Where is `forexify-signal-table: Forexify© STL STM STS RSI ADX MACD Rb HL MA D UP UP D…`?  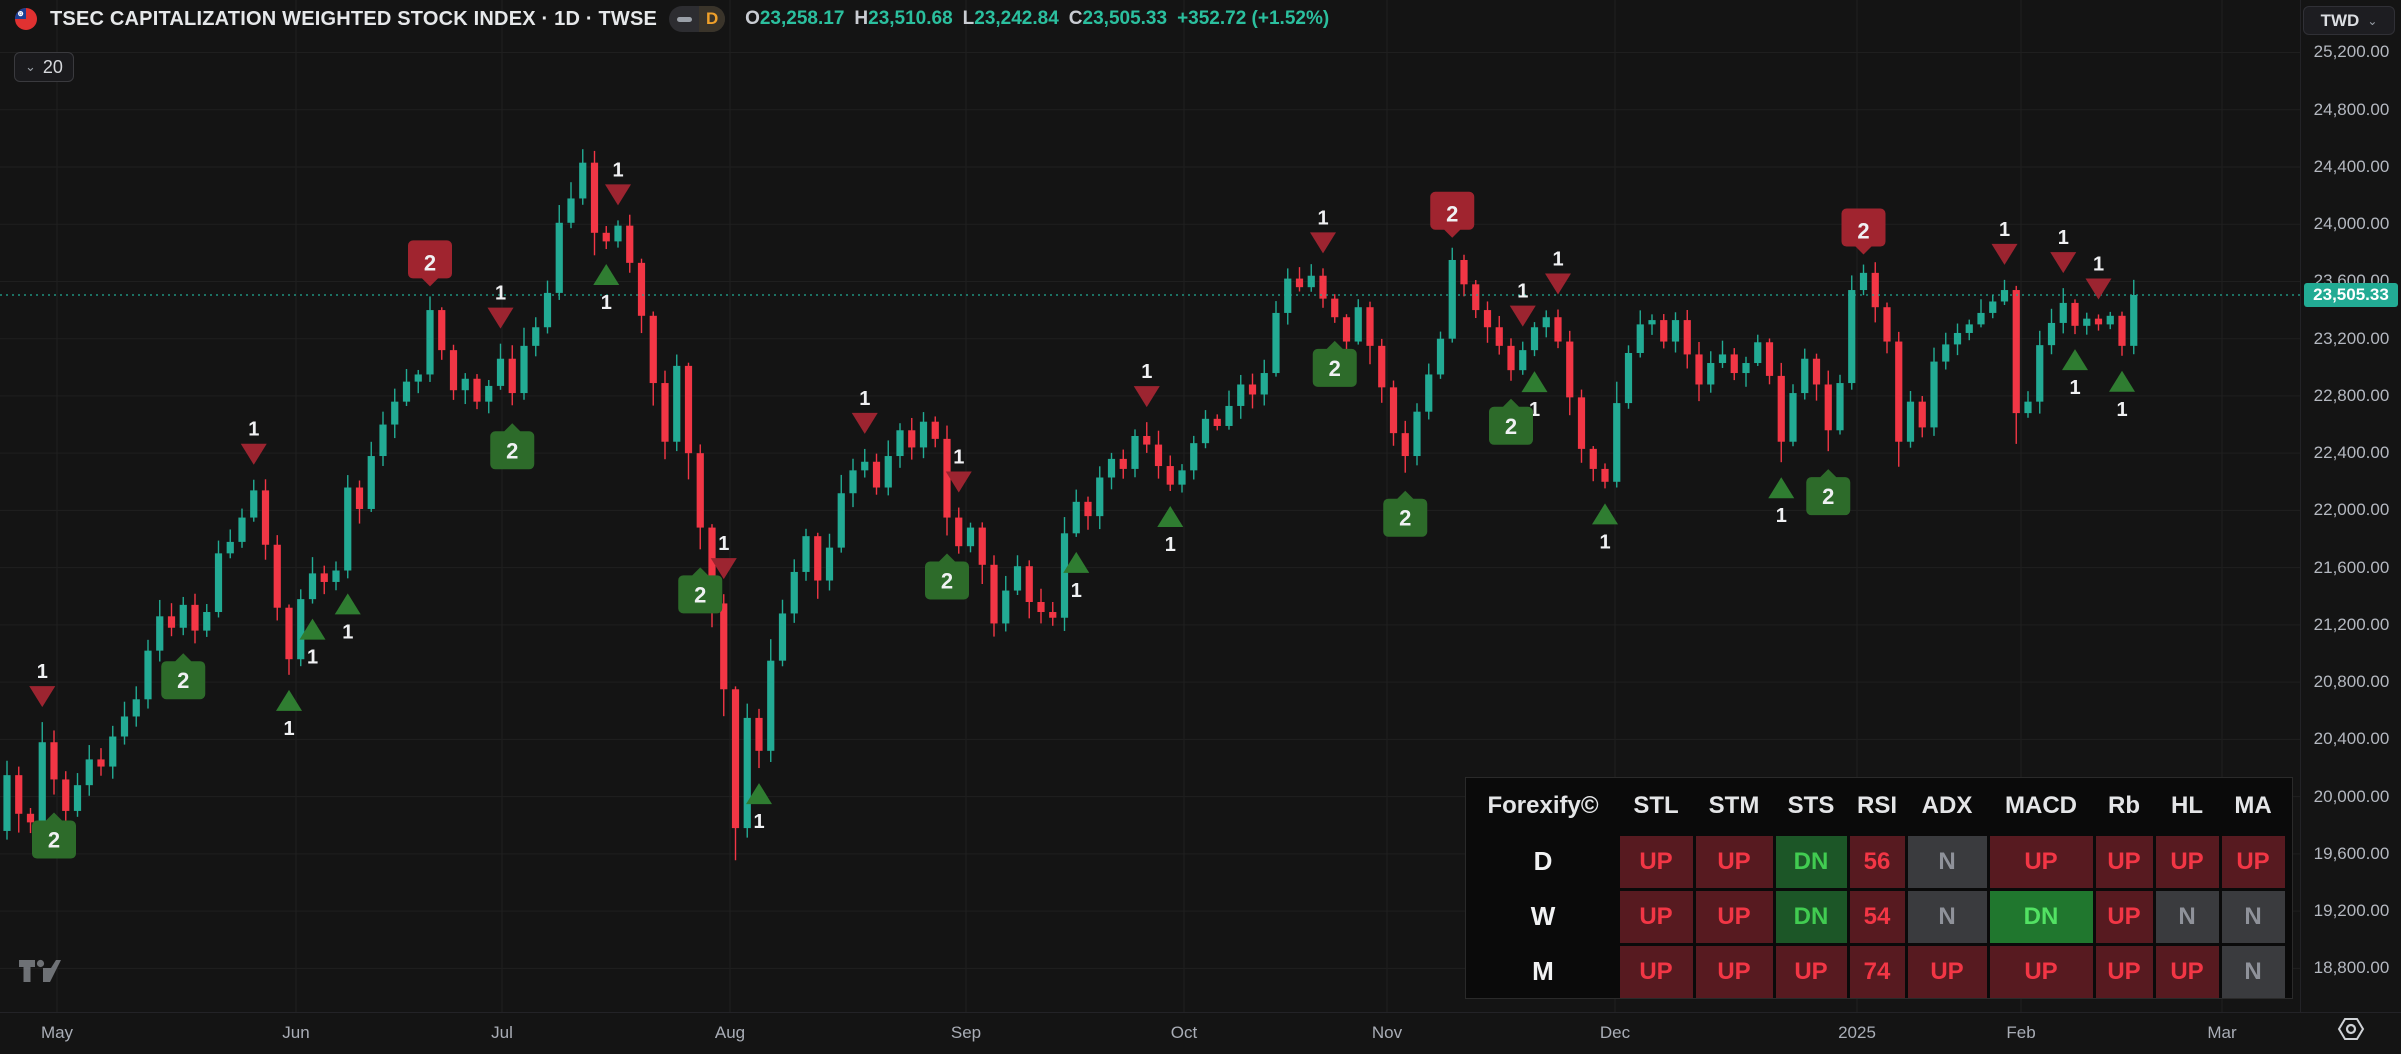 forexify-signal-table: Forexify© STL STM STS RSI ADX MACD Rb HL MA D UP UP D… is located at coordinates (1879, 888).